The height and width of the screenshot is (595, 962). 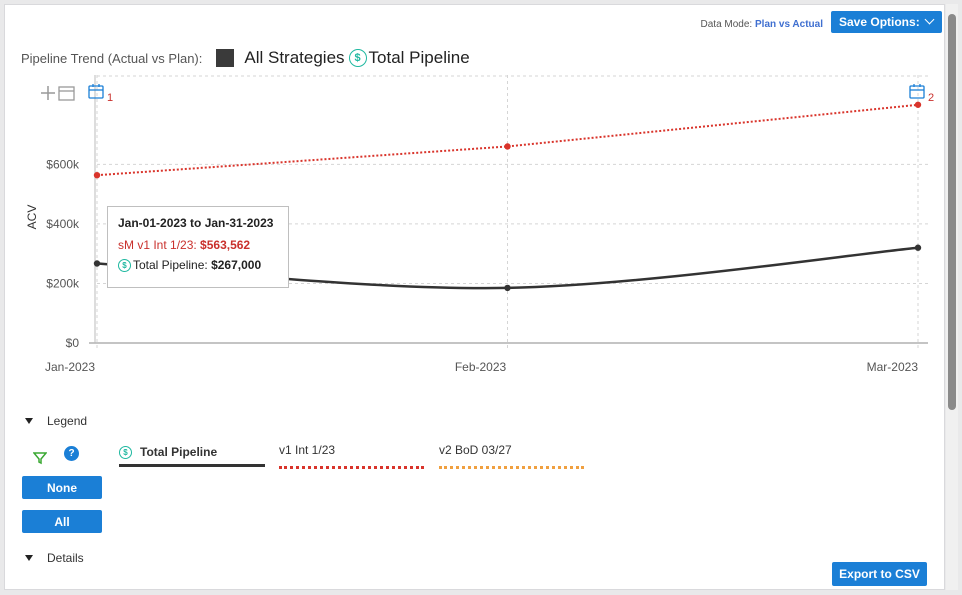 What do you see at coordinates (475, 450) in the screenshot?
I see `legend-item-label: v2 BoD 03/27` at bounding box center [475, 450].